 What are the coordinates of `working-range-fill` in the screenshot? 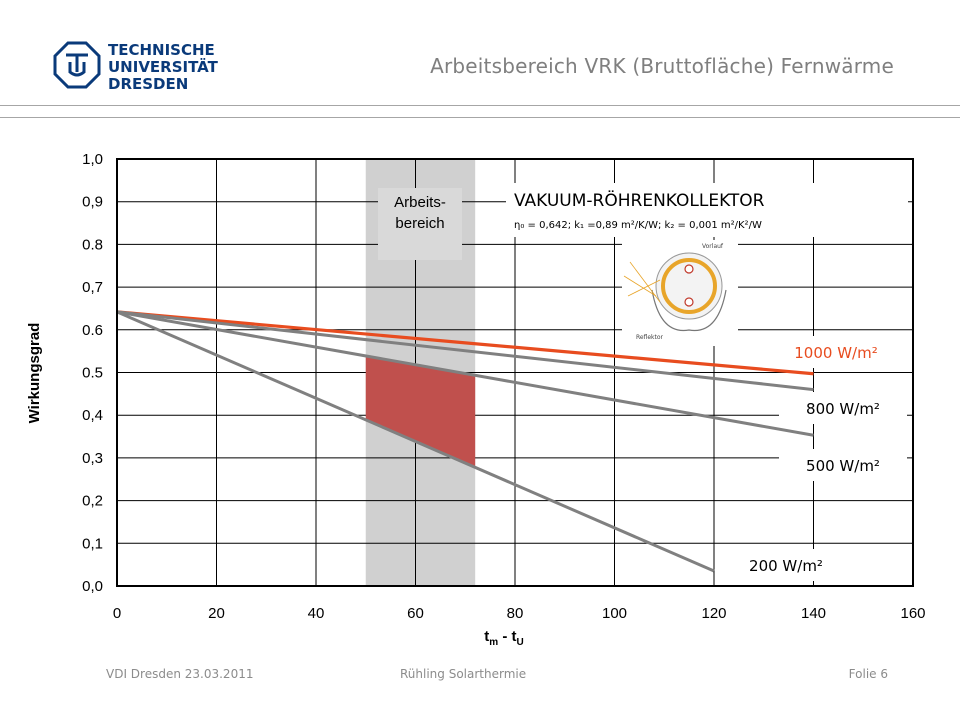 It's located at (420, 411).